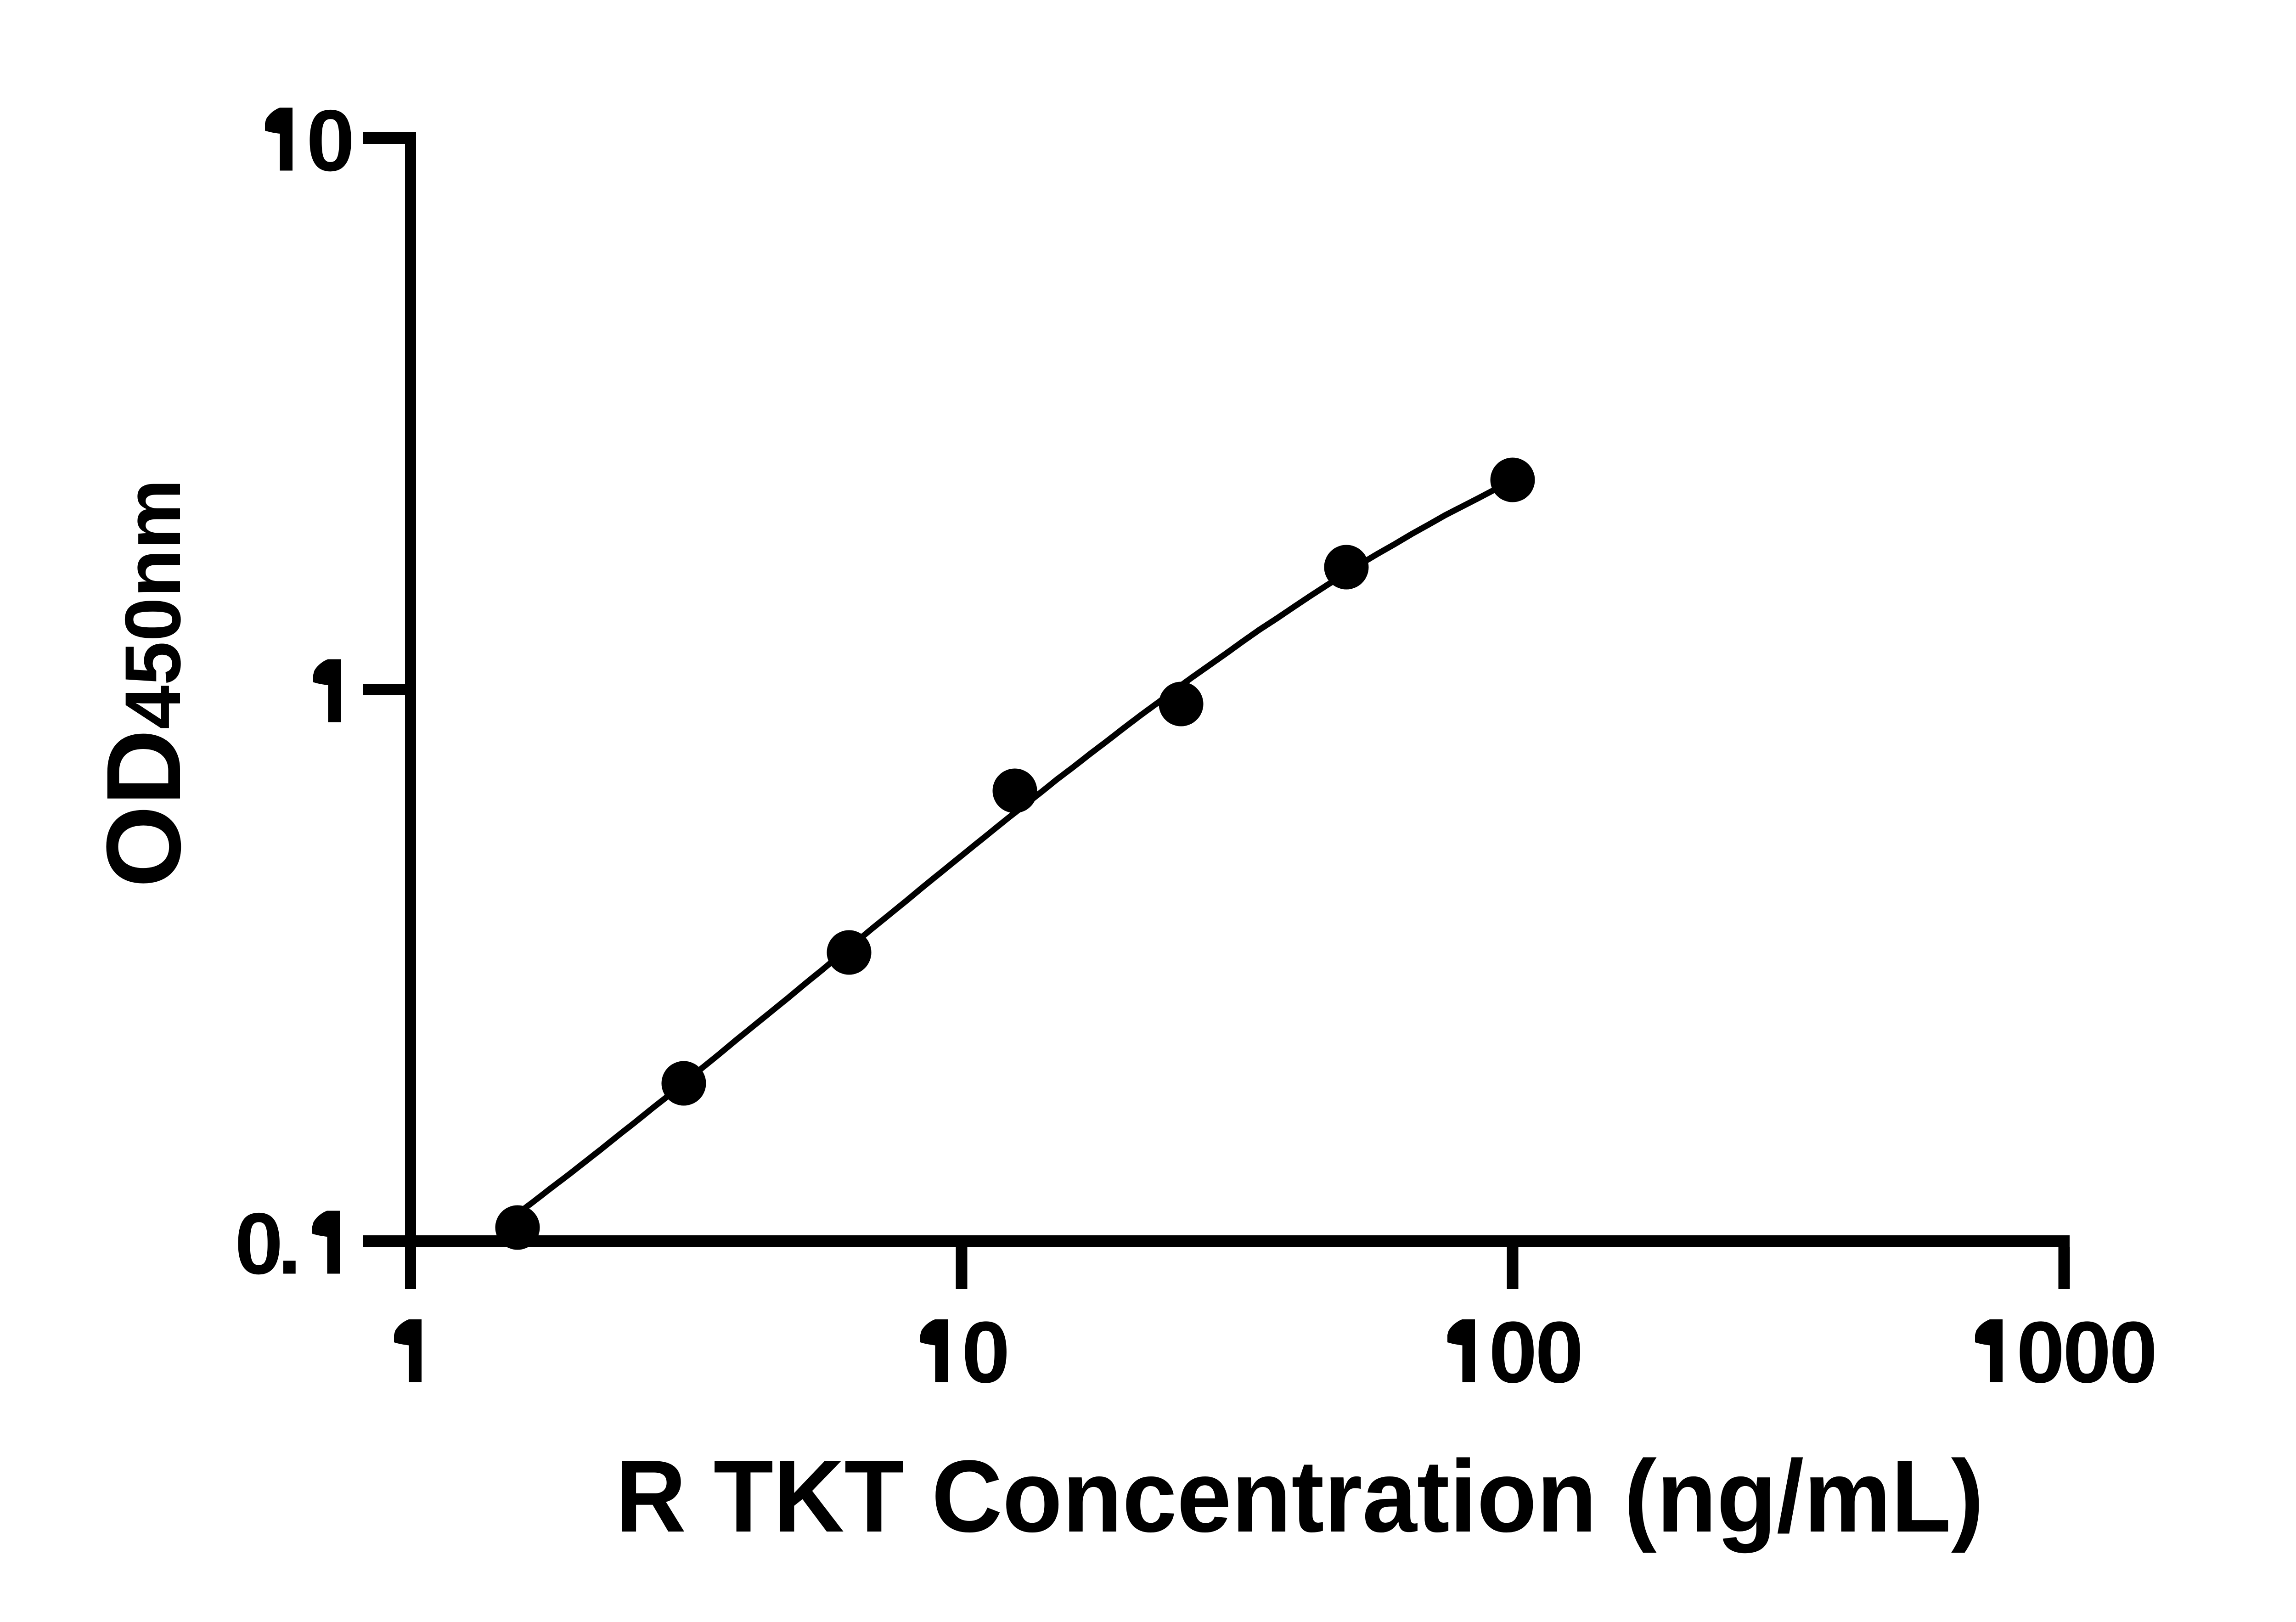  Describe the element at coordinates (1300, 1497) in the screenshot. I see `svg-text: R TKT Concentration (ng/mL)` at that location.